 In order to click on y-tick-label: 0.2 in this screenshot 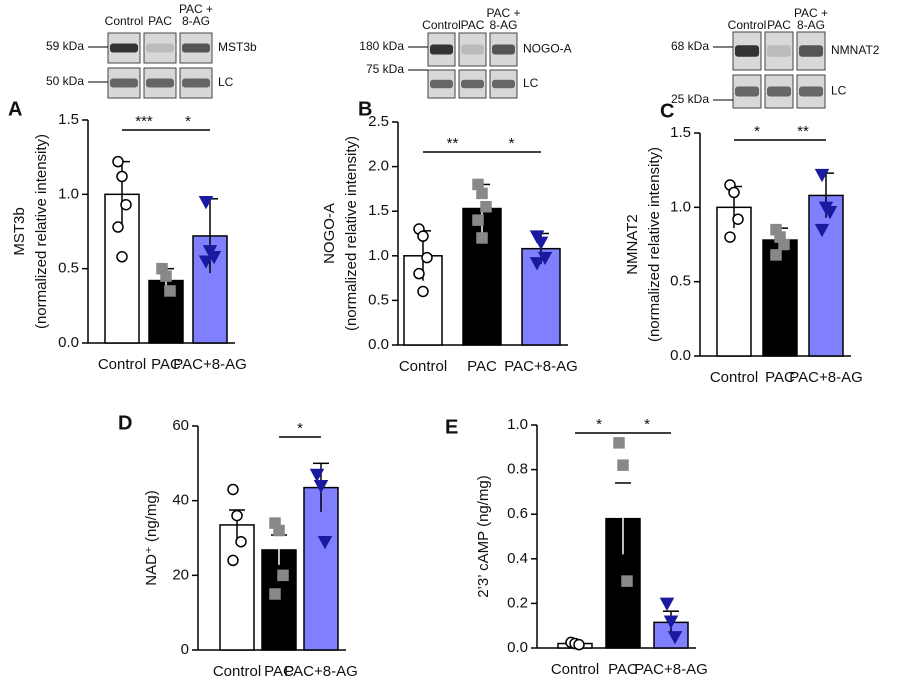, I will do `click(517, 602)`.